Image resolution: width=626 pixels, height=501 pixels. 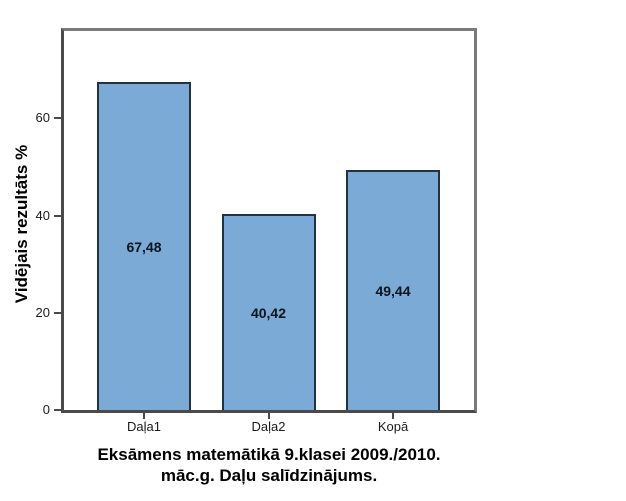 I want to click on bar-value-label: 40,42, so click(x=268, y=312).